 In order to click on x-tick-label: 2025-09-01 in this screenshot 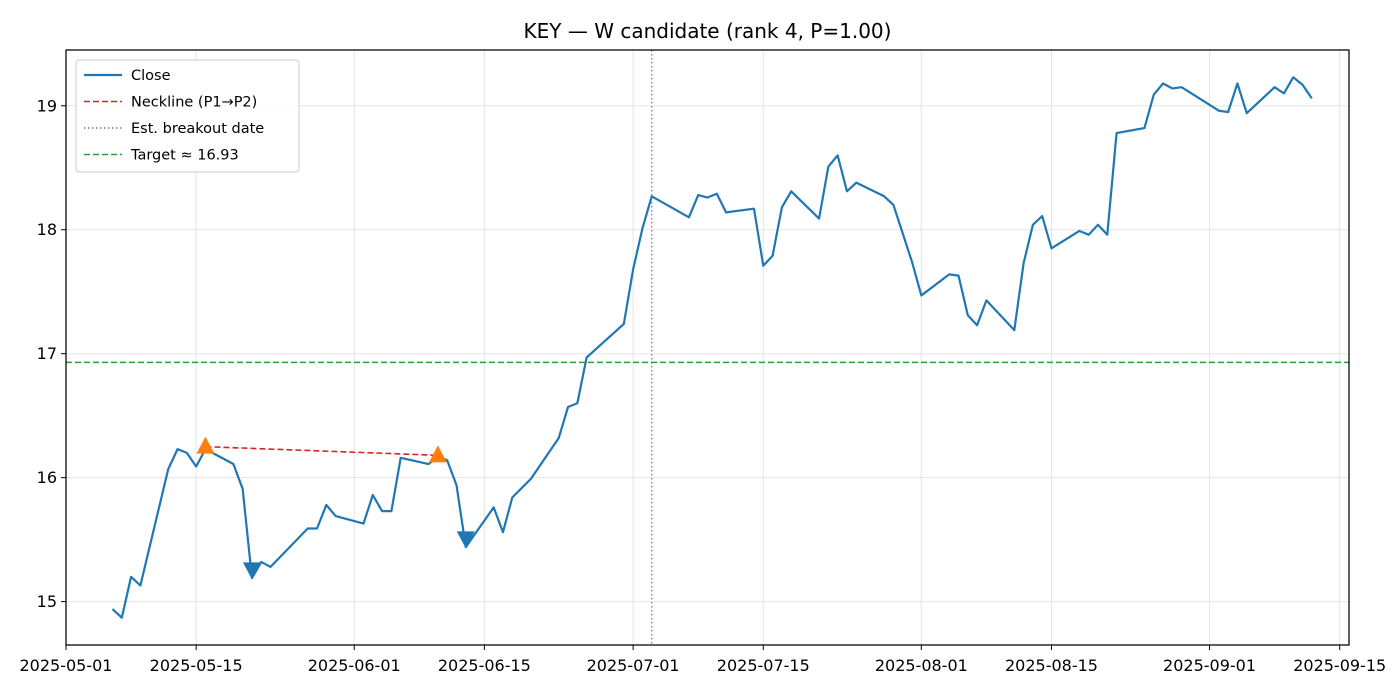, I will do `click(1209, 665)`.